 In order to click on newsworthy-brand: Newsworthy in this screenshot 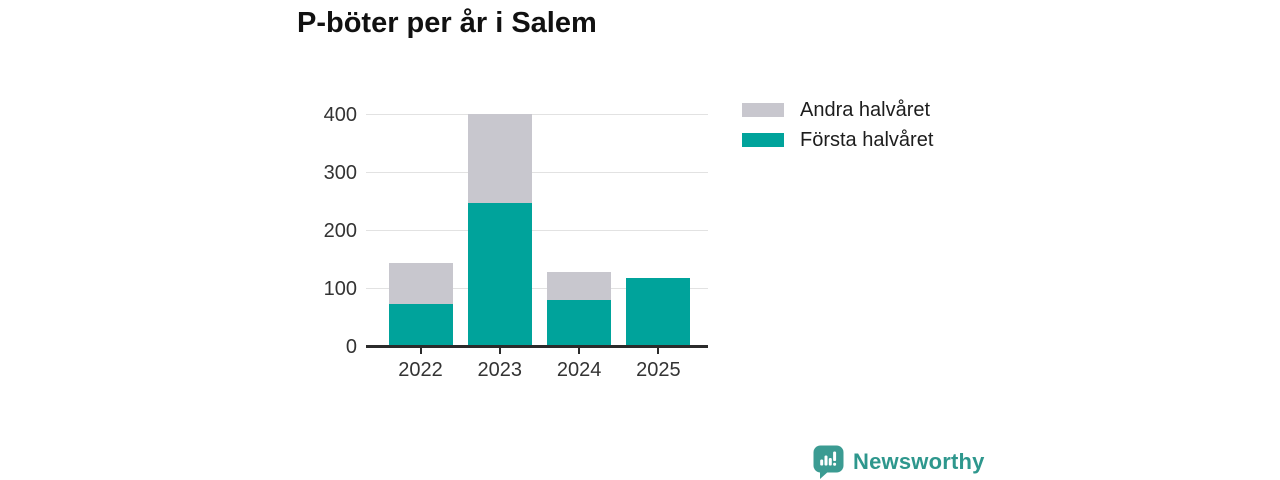, I will do `click(898, 461)`.